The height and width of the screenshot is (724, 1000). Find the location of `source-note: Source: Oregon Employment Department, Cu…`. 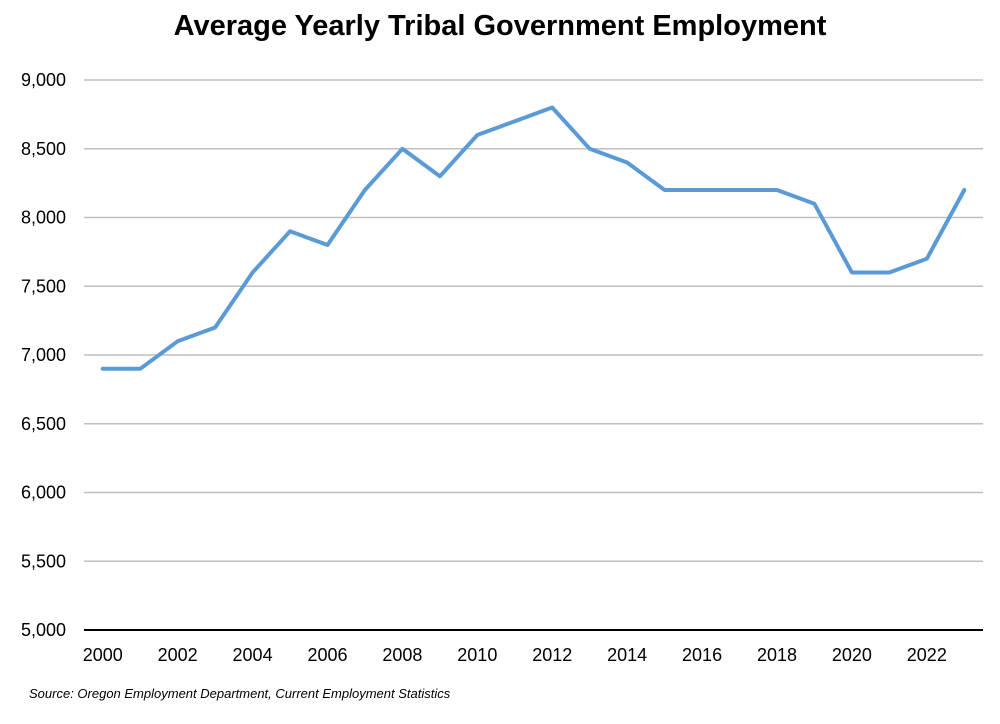

source-note: Source: Oregon Employment Department, Cu… is located at coordinates (240, 693).